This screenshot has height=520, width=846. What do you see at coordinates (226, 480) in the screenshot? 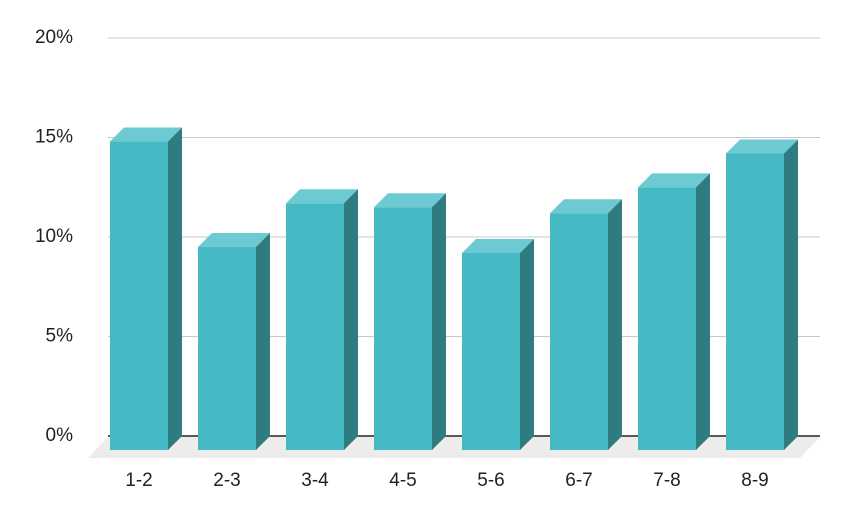
I see `x-tick-label: 2-3` at bounding box center [226, 480].